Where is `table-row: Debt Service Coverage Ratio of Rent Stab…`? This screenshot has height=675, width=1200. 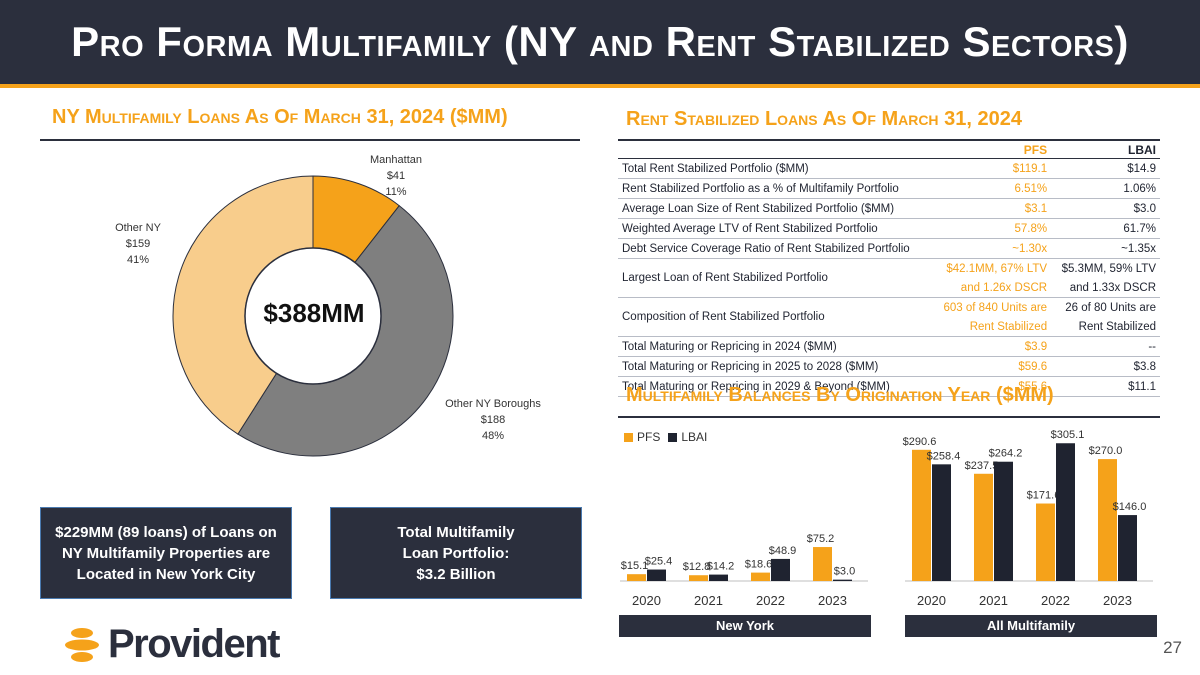 table-row: Debt Service Coverage Ratio of Rent Stab… is located at coordinates (889, 248).